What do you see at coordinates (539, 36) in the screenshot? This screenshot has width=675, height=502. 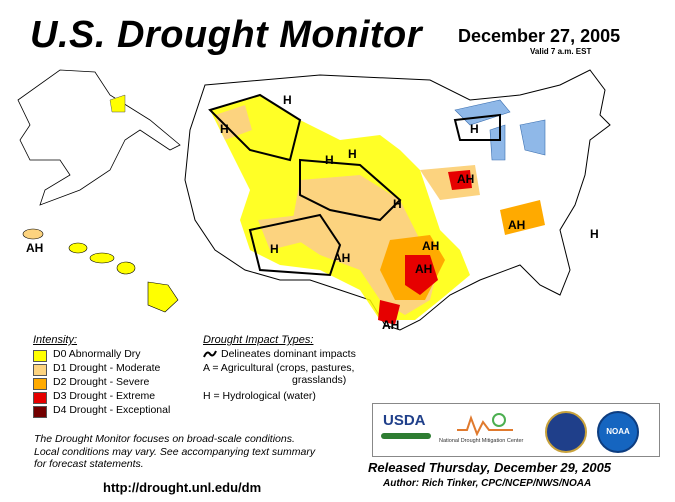 I see `map-date: December 27, 2005` at bounding box center [539, 36].